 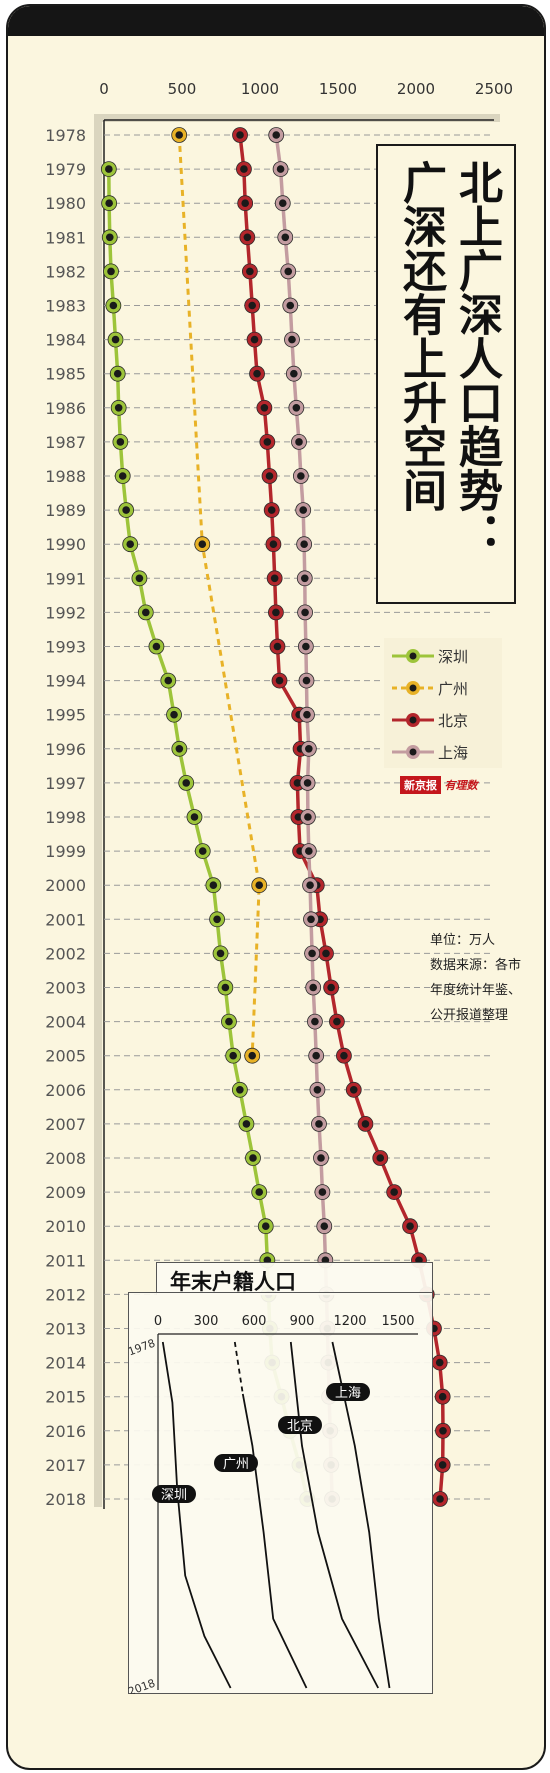 I want to click on y-tick-label: 1991, so click(x=65, y=578).